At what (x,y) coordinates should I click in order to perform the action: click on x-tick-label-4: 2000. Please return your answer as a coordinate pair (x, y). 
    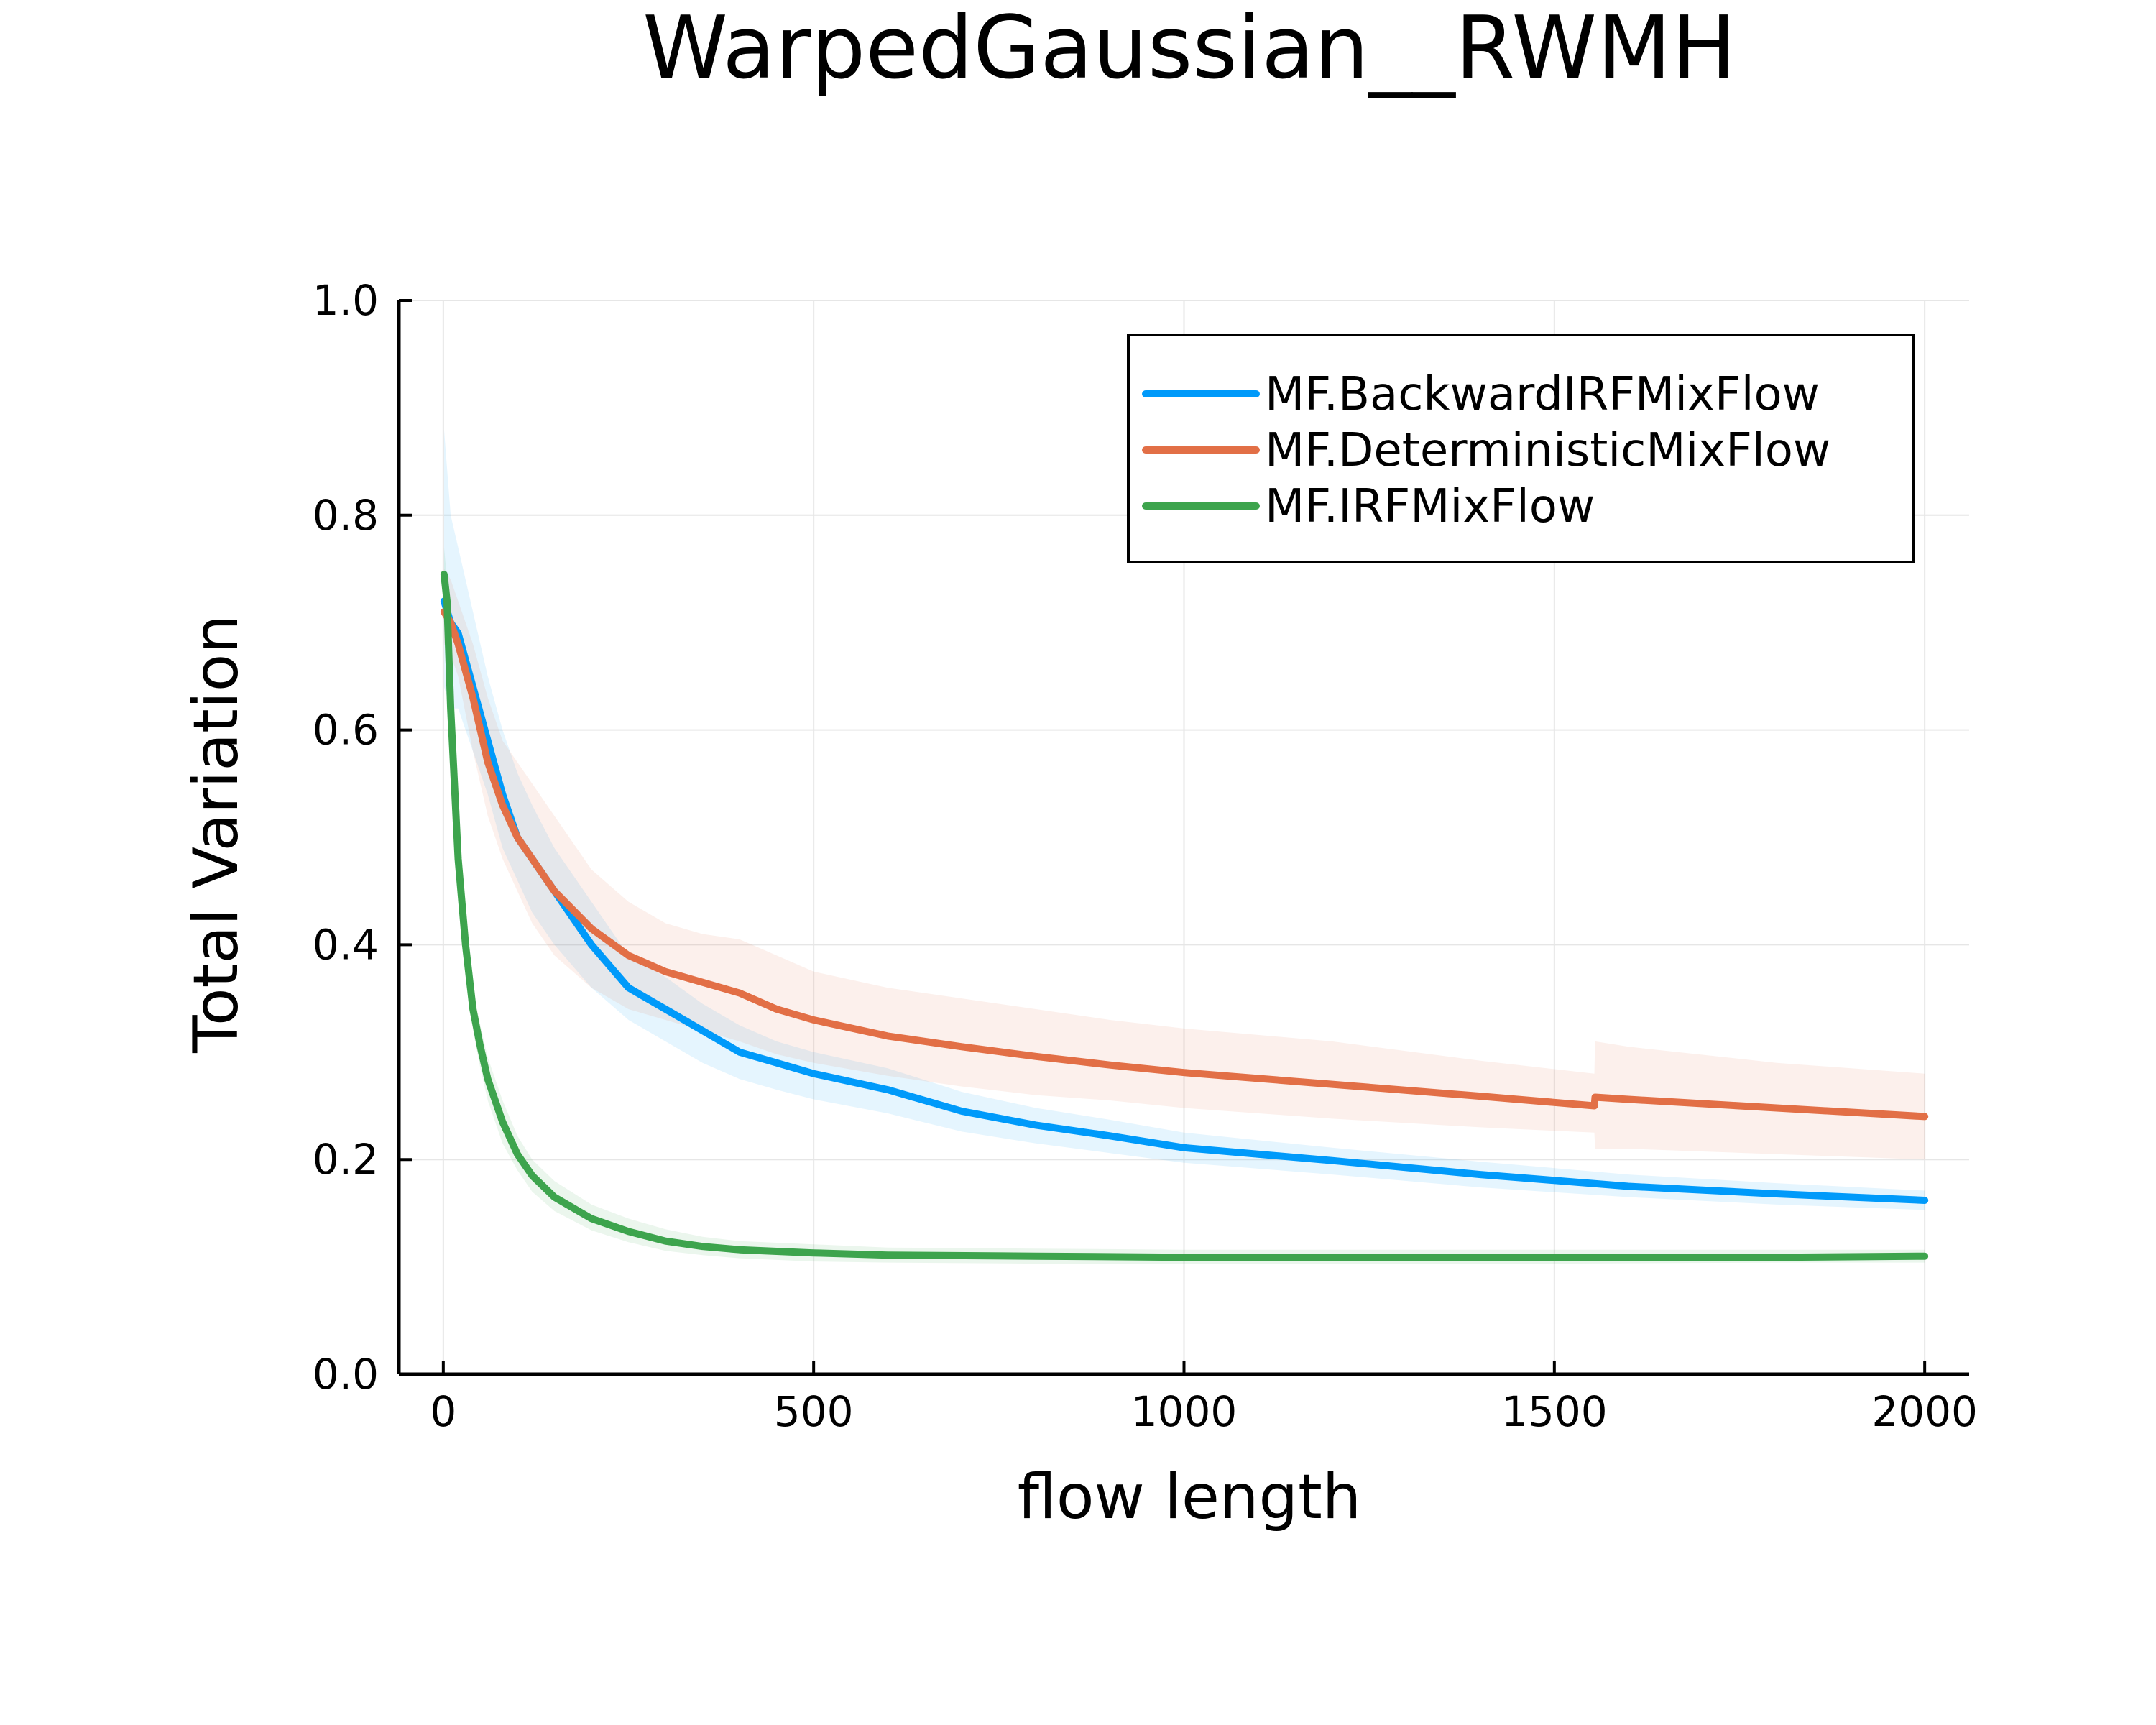
    Looking at the image, I should click on (1925, 1411).